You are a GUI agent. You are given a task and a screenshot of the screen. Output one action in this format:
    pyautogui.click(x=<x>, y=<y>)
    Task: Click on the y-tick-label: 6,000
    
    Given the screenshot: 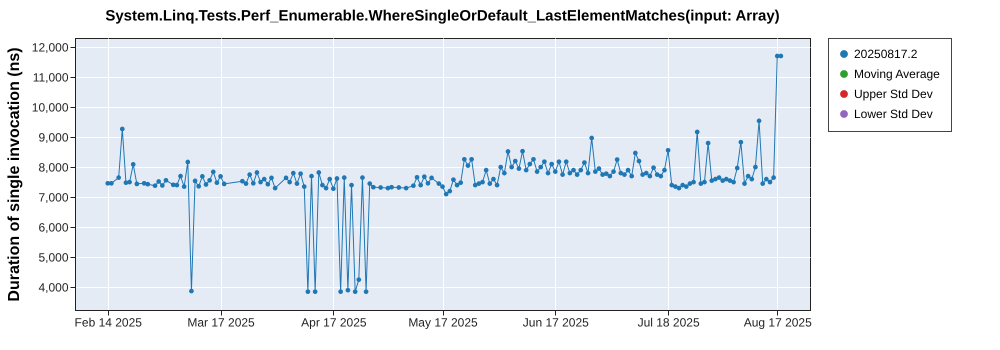 What is the action you would take?
    pyautogui.click(x=53, y=227)
    